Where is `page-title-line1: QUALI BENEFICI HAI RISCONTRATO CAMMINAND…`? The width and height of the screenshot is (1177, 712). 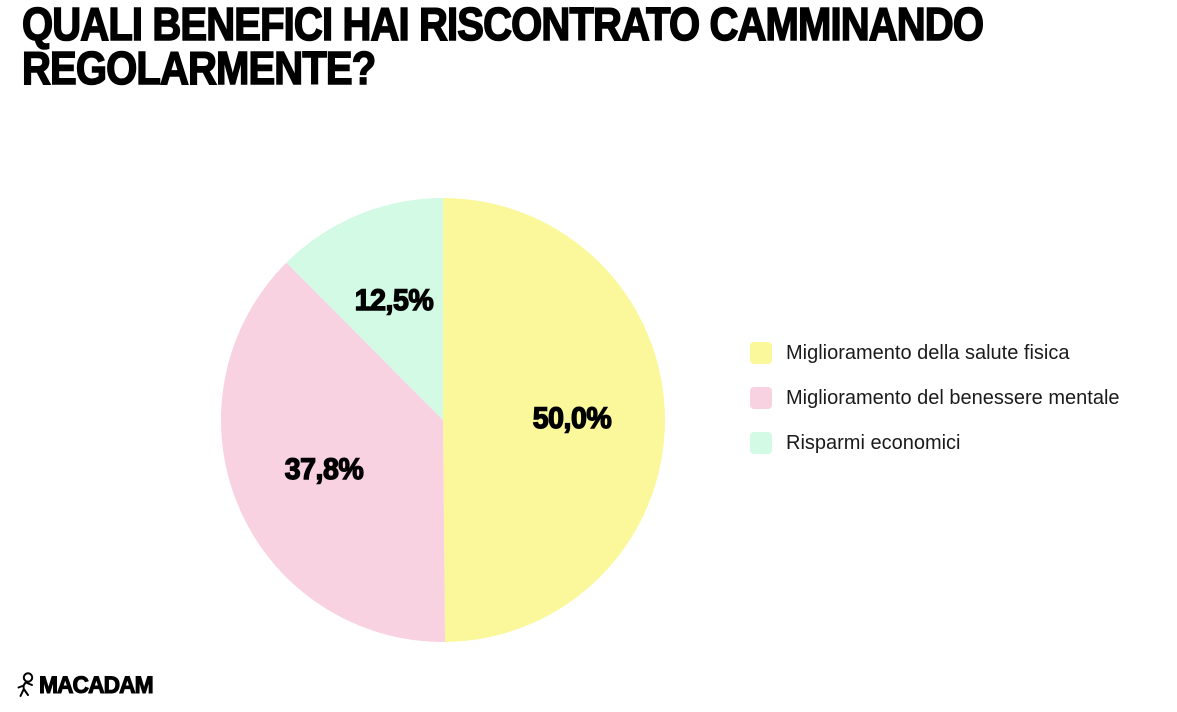
page-title-line1: QUALI BENEFICI HAI RISCONTRATO CAMMINAND… is located at coordinates (502, 25).